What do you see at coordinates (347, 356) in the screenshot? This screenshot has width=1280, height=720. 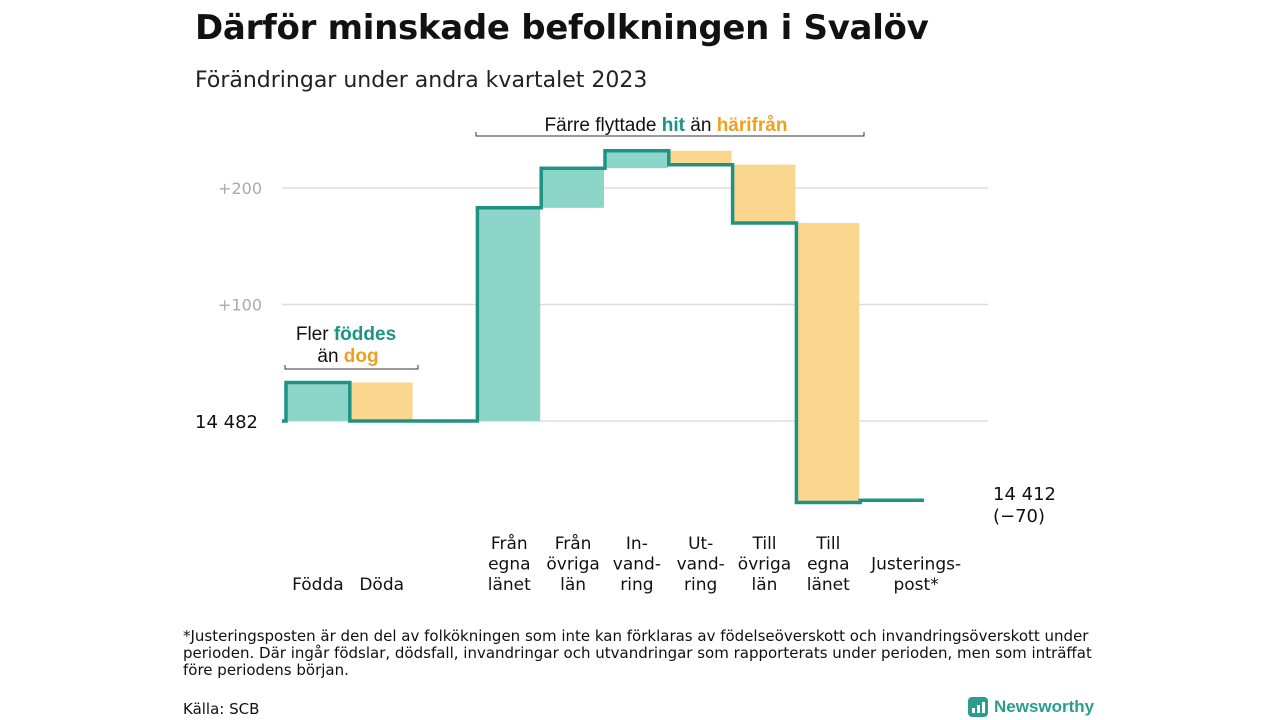 I see `annotation-births-deaths-line2: än dog` at bounding box center [347, 356].